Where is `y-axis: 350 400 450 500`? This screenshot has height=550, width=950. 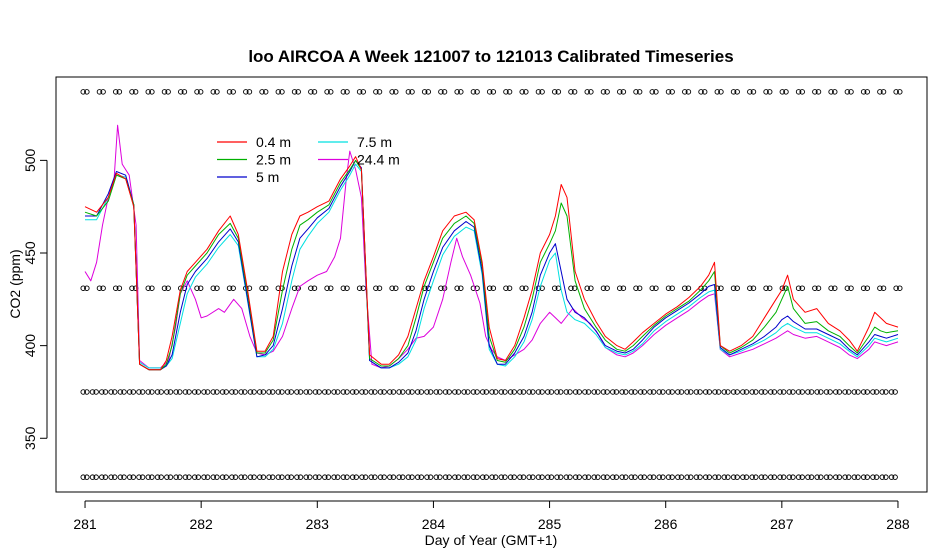 y-axis: 350 400 450 500 is located at coordinates (35, 299).